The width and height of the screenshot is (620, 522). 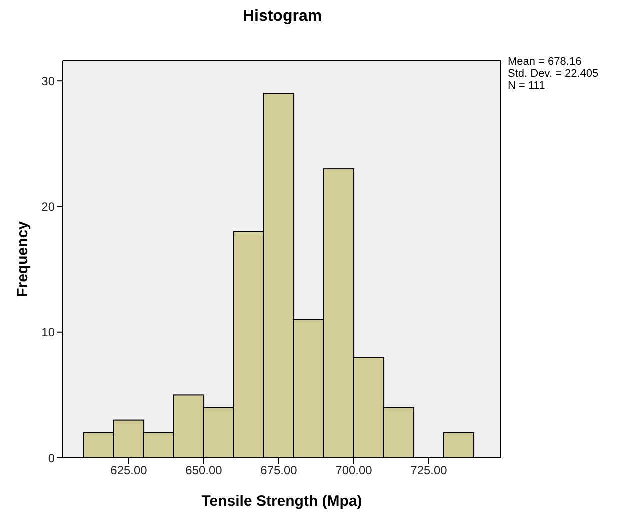 What do you see at coordinates (23, 259) in the screenshot?
I see `y-axis-title: Frequency` at bounding box center [23, 259].